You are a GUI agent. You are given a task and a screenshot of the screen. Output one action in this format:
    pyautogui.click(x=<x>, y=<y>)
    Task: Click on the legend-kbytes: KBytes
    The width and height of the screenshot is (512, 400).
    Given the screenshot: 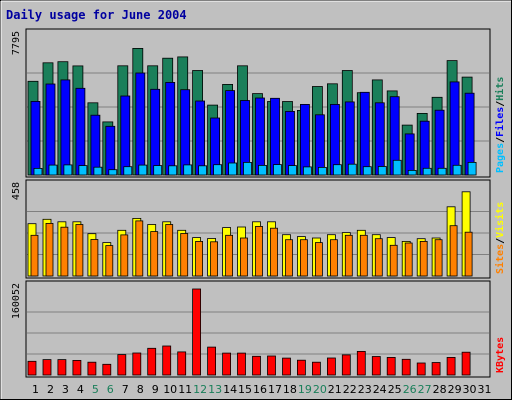 What is the action you would take?
    pyautogui.click(x=500, y=355)
    